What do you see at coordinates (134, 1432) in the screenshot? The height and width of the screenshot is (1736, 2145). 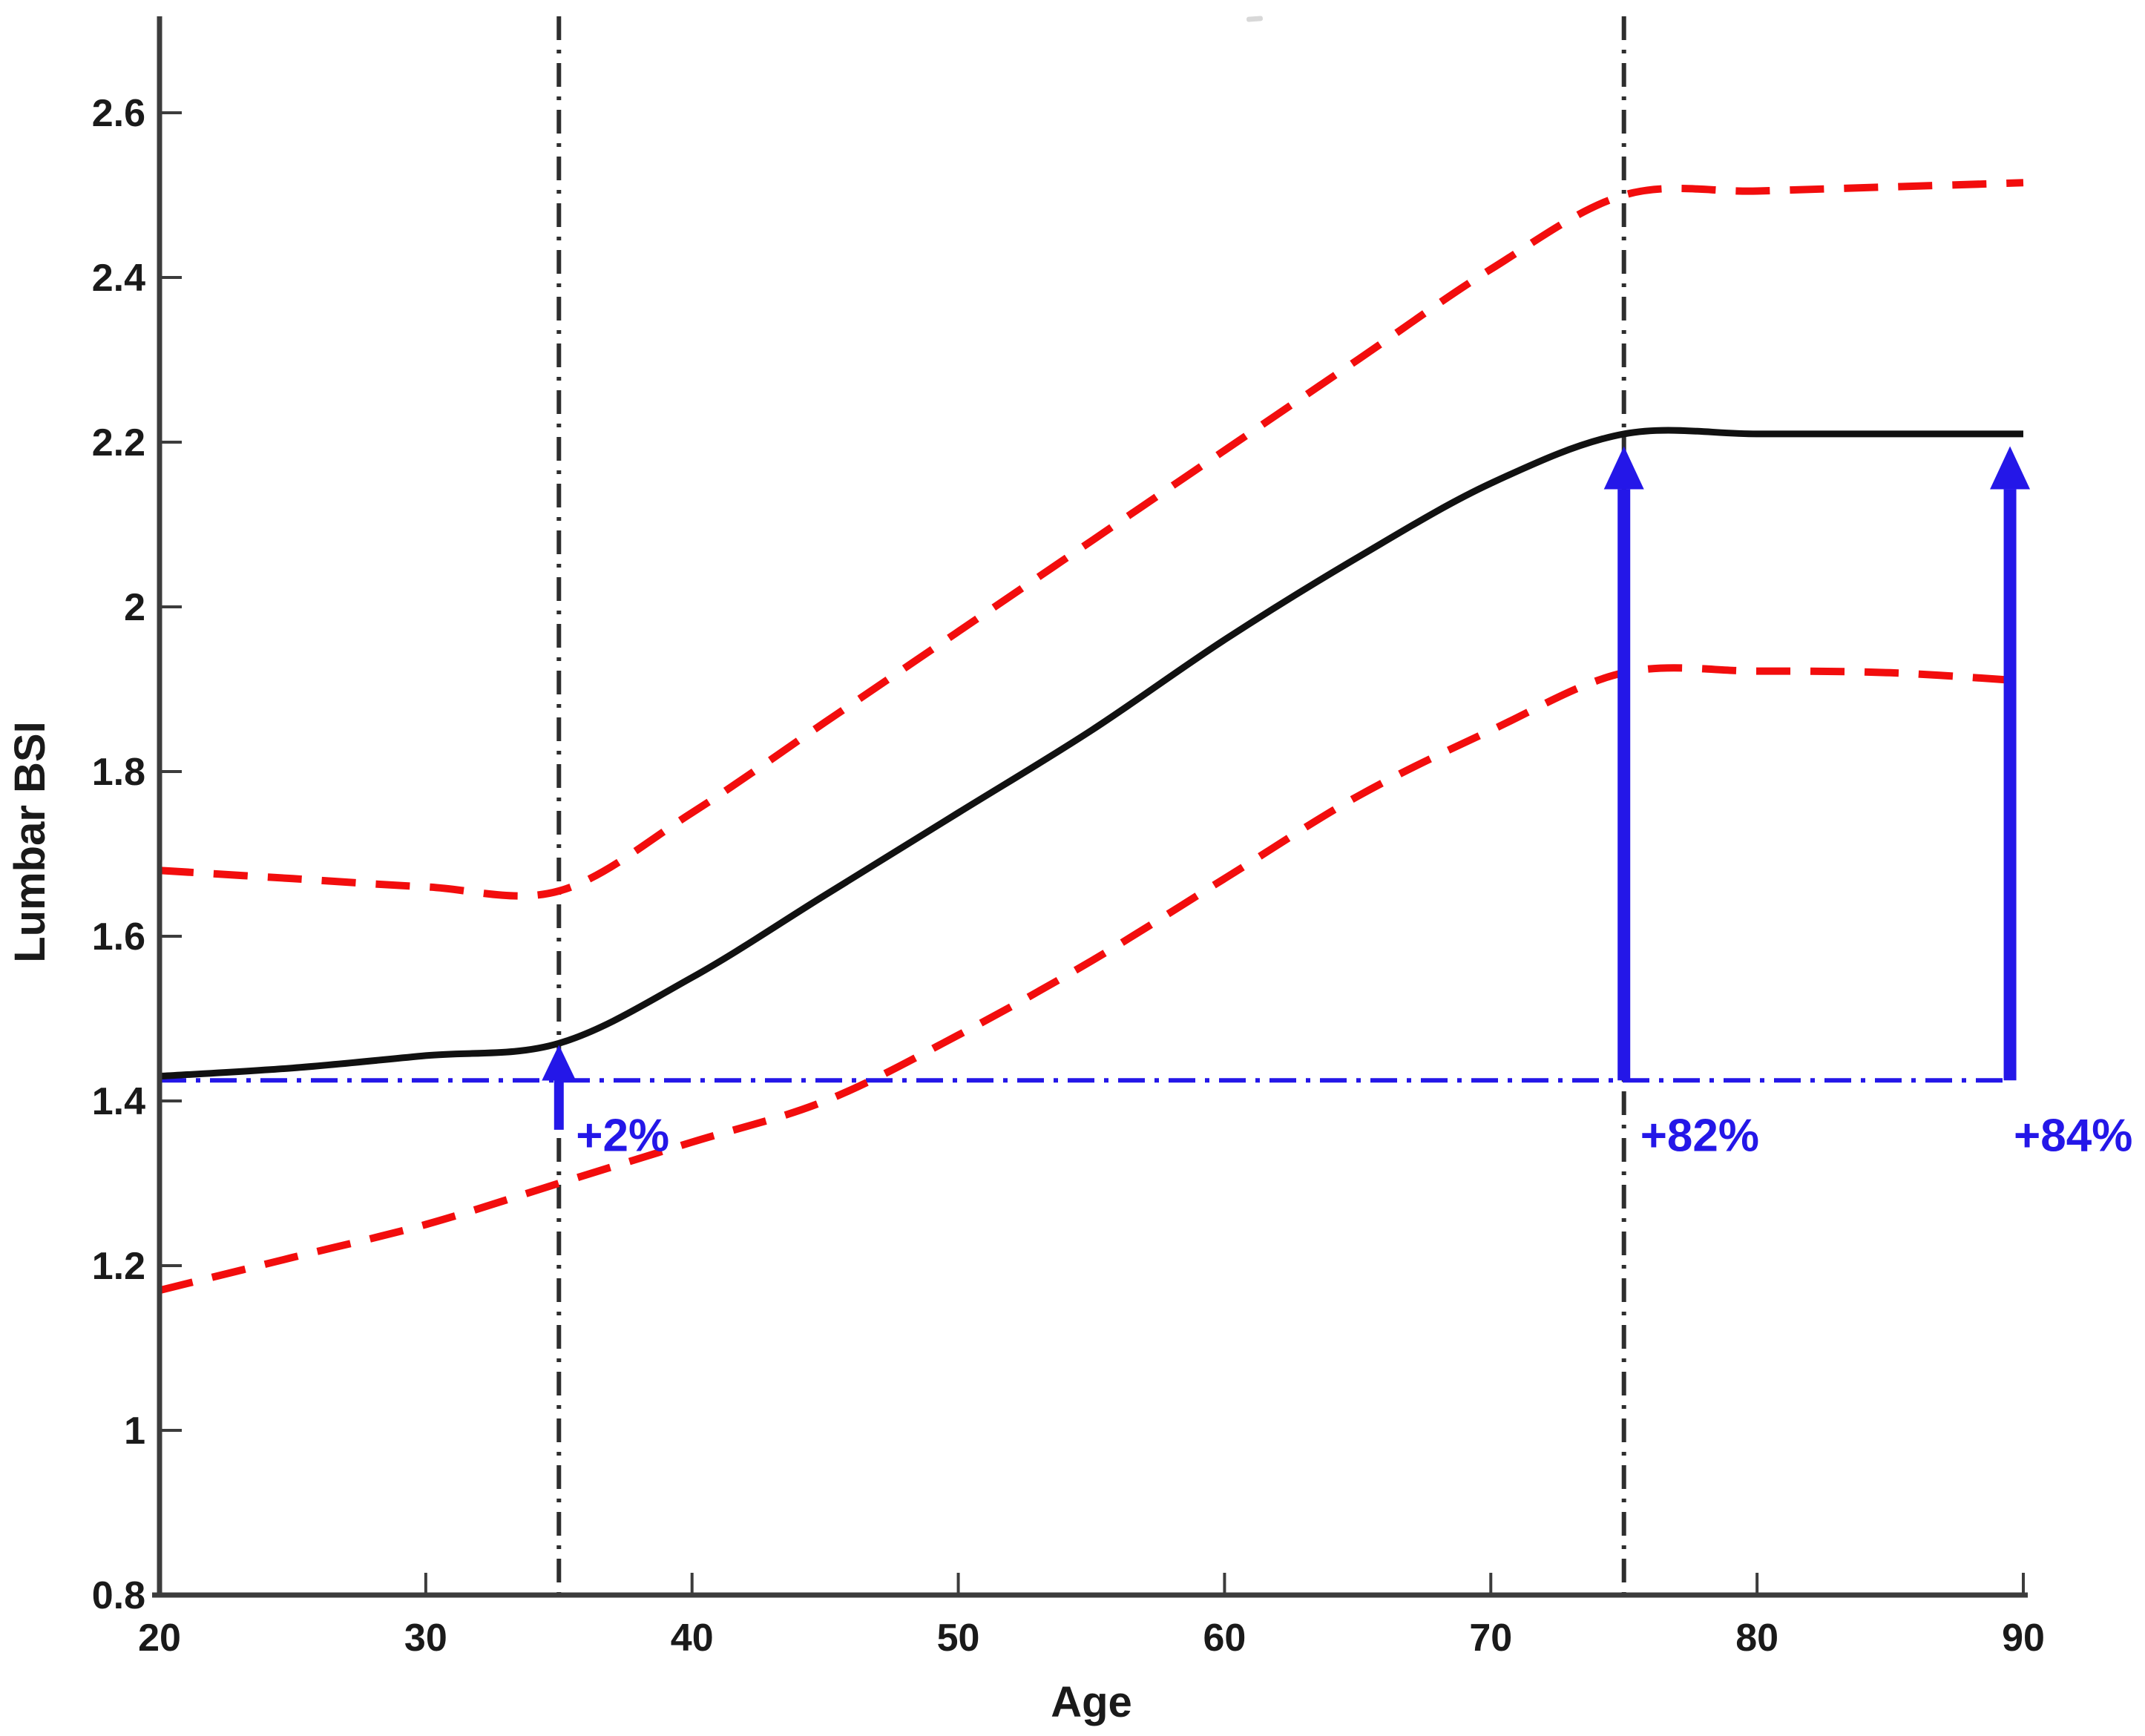 I see `y-tick-label-1: 1` at bounding box center [134, 1432].